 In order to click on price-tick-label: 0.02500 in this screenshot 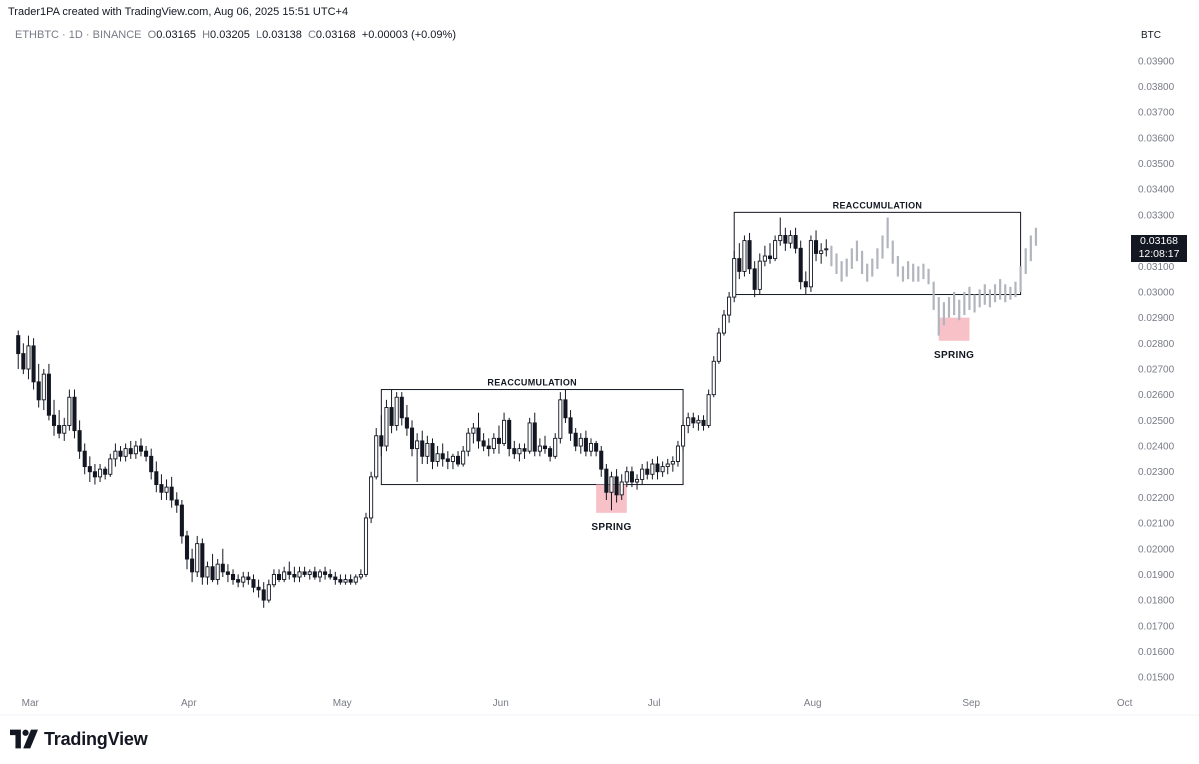, I will do `click(1156, 421)`.